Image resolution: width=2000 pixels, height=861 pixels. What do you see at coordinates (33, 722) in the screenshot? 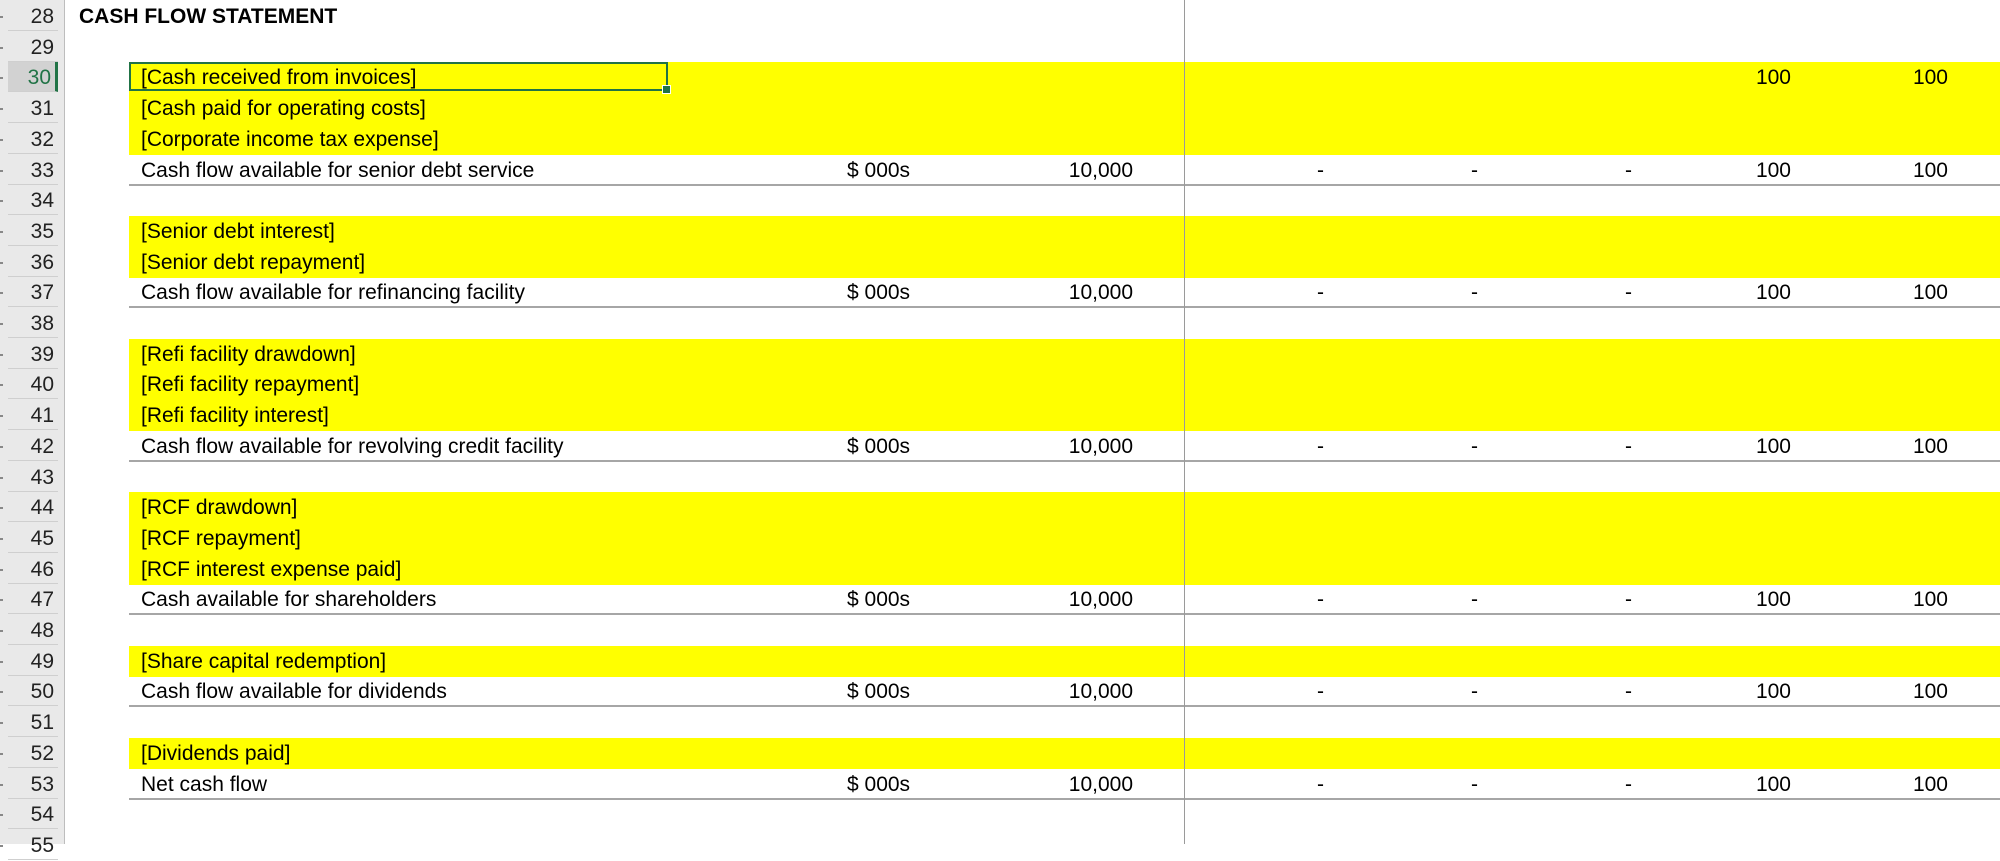
I see `row-number: 51` at bounding box center [33, 722].